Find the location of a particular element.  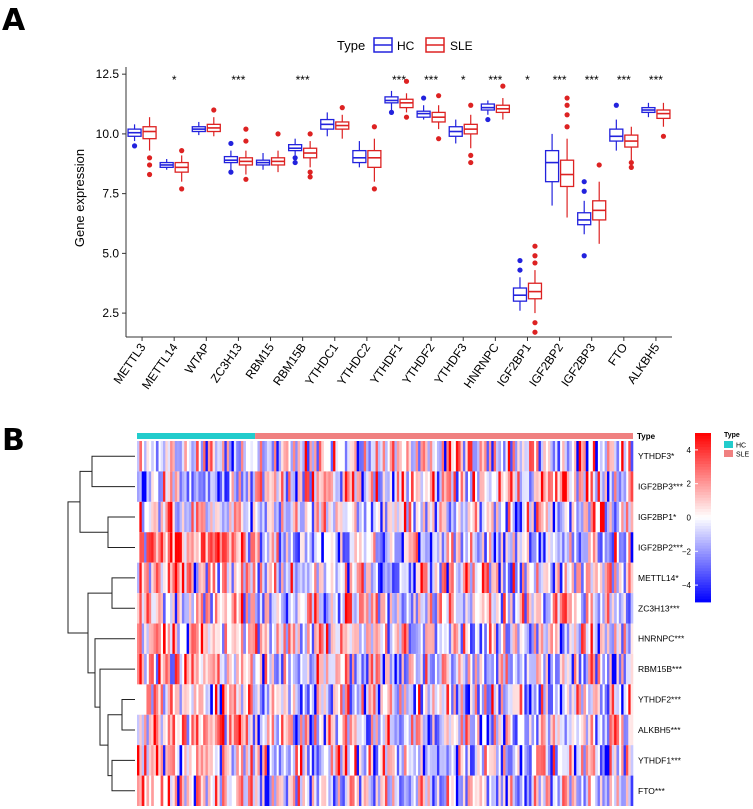

color-scale-legend: 420−2−4 is located at coordinates (696, 518).